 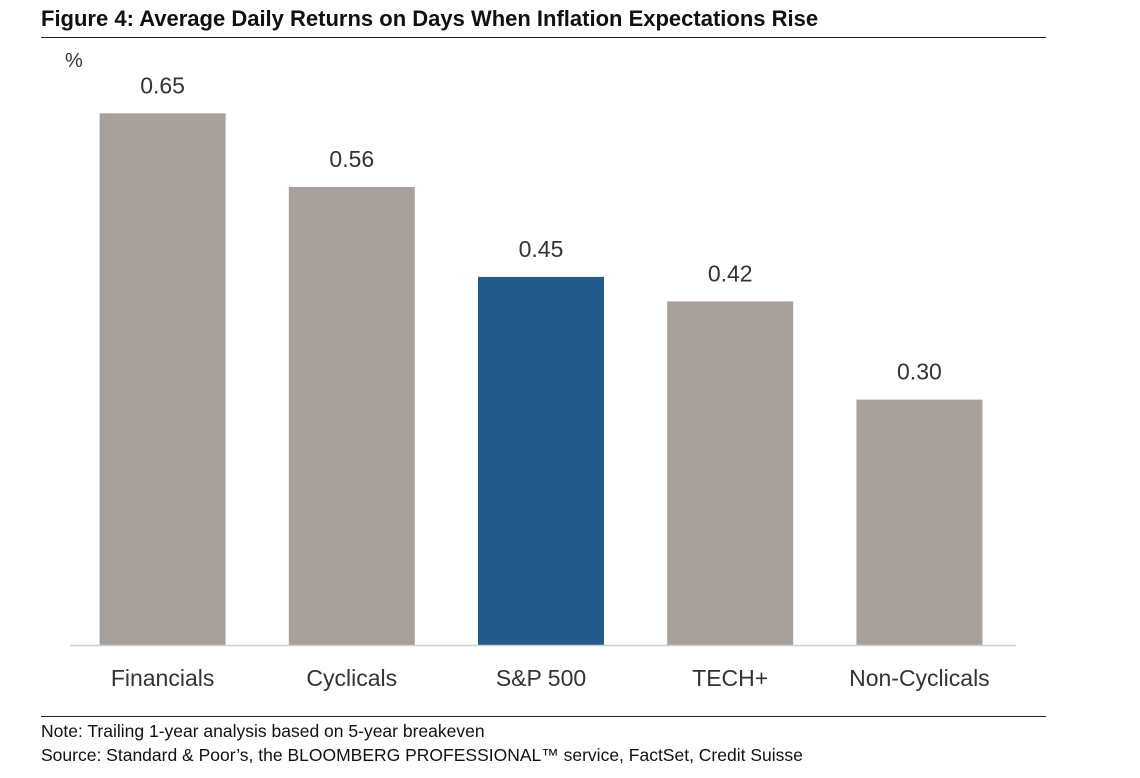 What do you see at coordinates (730, 678) in the screenshot?
I see `category-label-tech: TECH+` at bounding box center [730, 678].